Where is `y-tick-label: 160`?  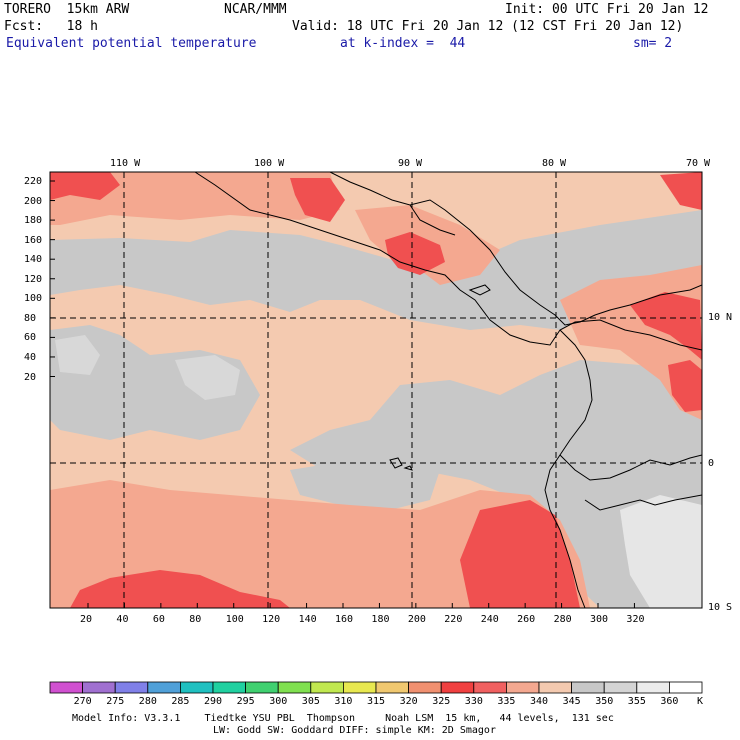 y-tick-label: 160 is located at coordinates (33, 240).